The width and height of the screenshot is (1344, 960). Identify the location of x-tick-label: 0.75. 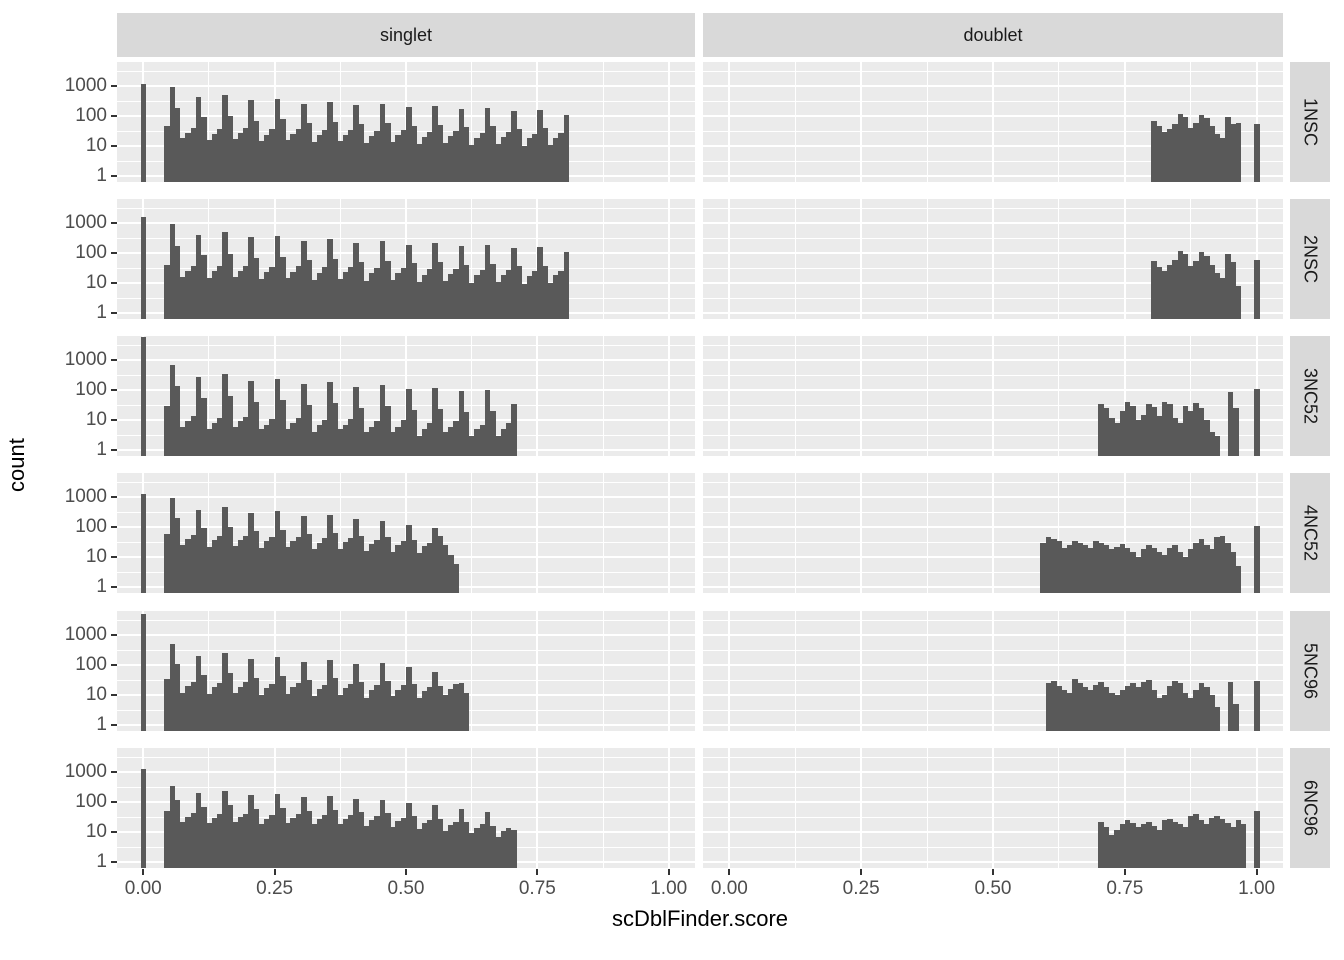
(1125, 888).